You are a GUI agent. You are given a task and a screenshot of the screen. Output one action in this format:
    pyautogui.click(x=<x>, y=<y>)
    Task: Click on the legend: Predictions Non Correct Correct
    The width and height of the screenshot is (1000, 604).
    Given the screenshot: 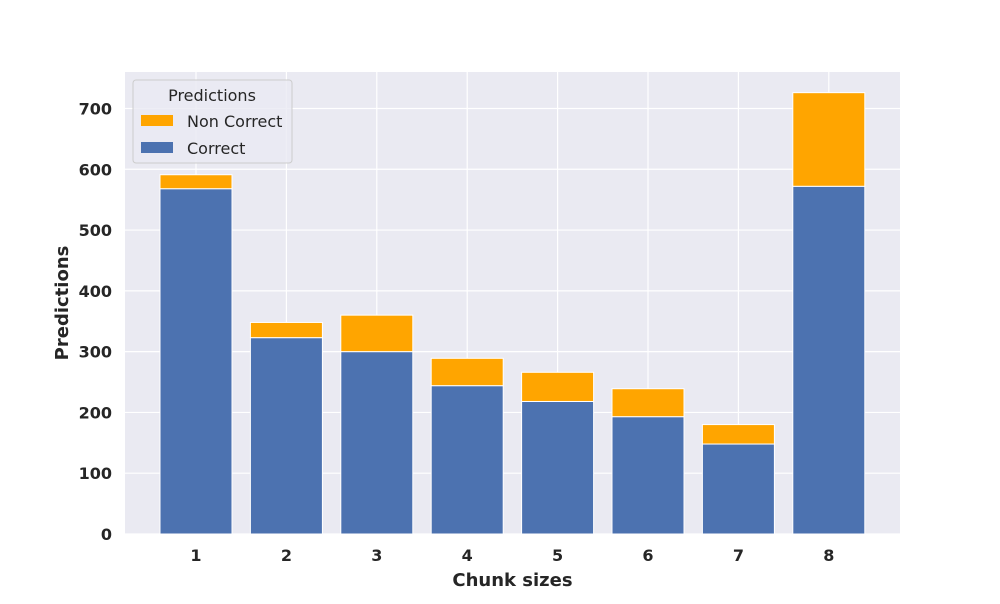 What is the action you would take?
    pyautogui.click(x=212, y=121)
    